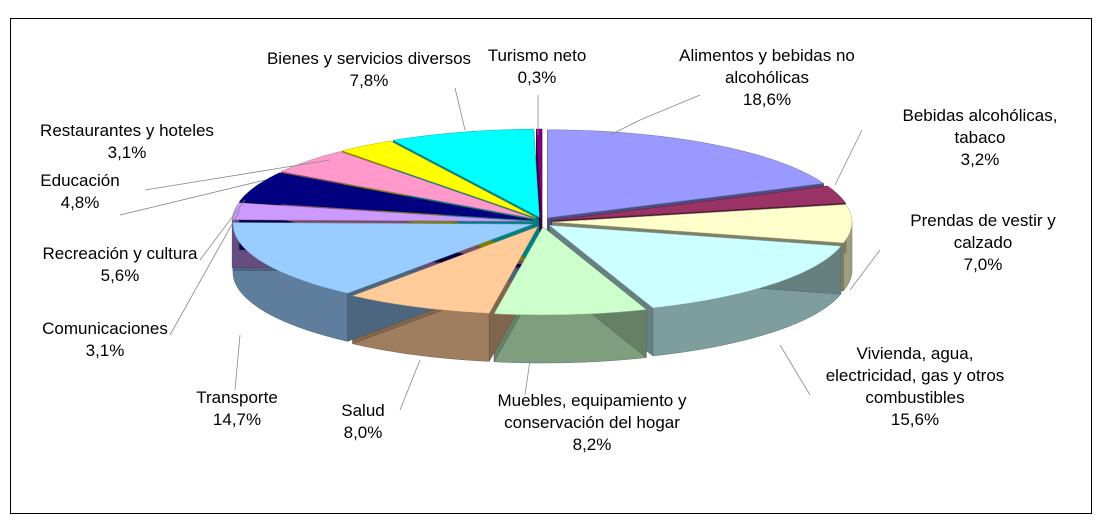  What do you see at coordinates (369, 80) in the screenshot?
I see `value-label: 7,8%` at bounding box center [369, 80].